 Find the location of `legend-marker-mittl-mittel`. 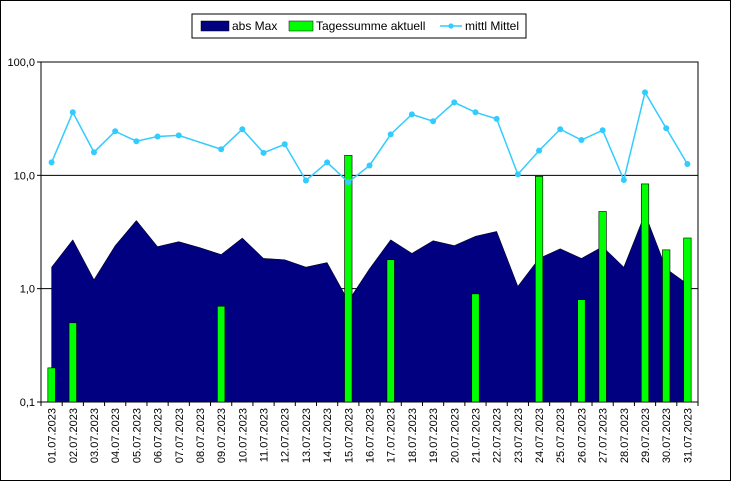

legend-marker-mittl-mittel is located at coordinates (451, 26).